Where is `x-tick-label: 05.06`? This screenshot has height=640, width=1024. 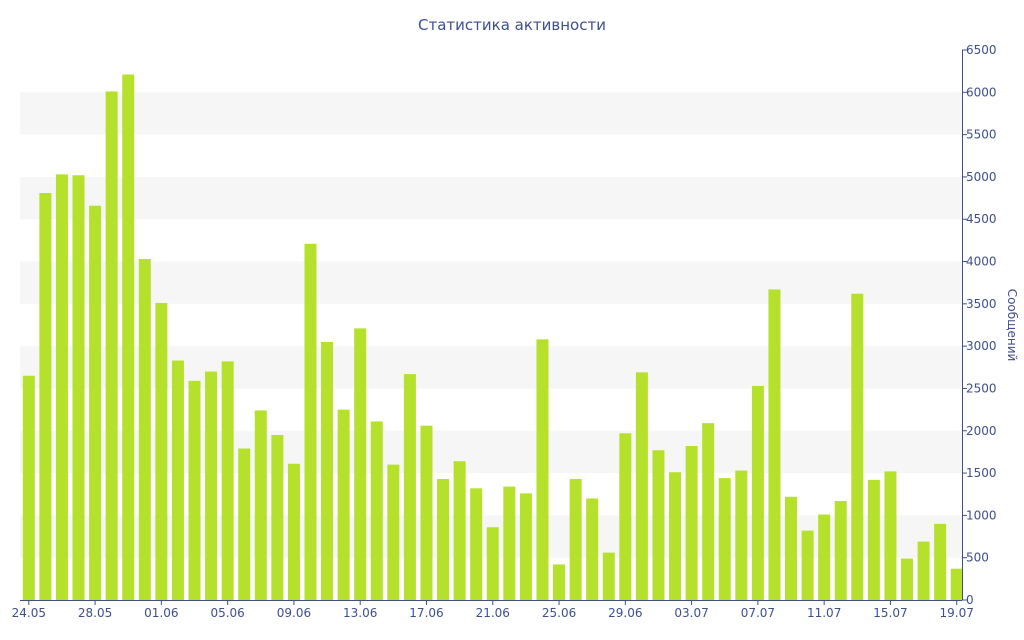 x-tick-label: 05.06 is located at coordinates (227, 613).